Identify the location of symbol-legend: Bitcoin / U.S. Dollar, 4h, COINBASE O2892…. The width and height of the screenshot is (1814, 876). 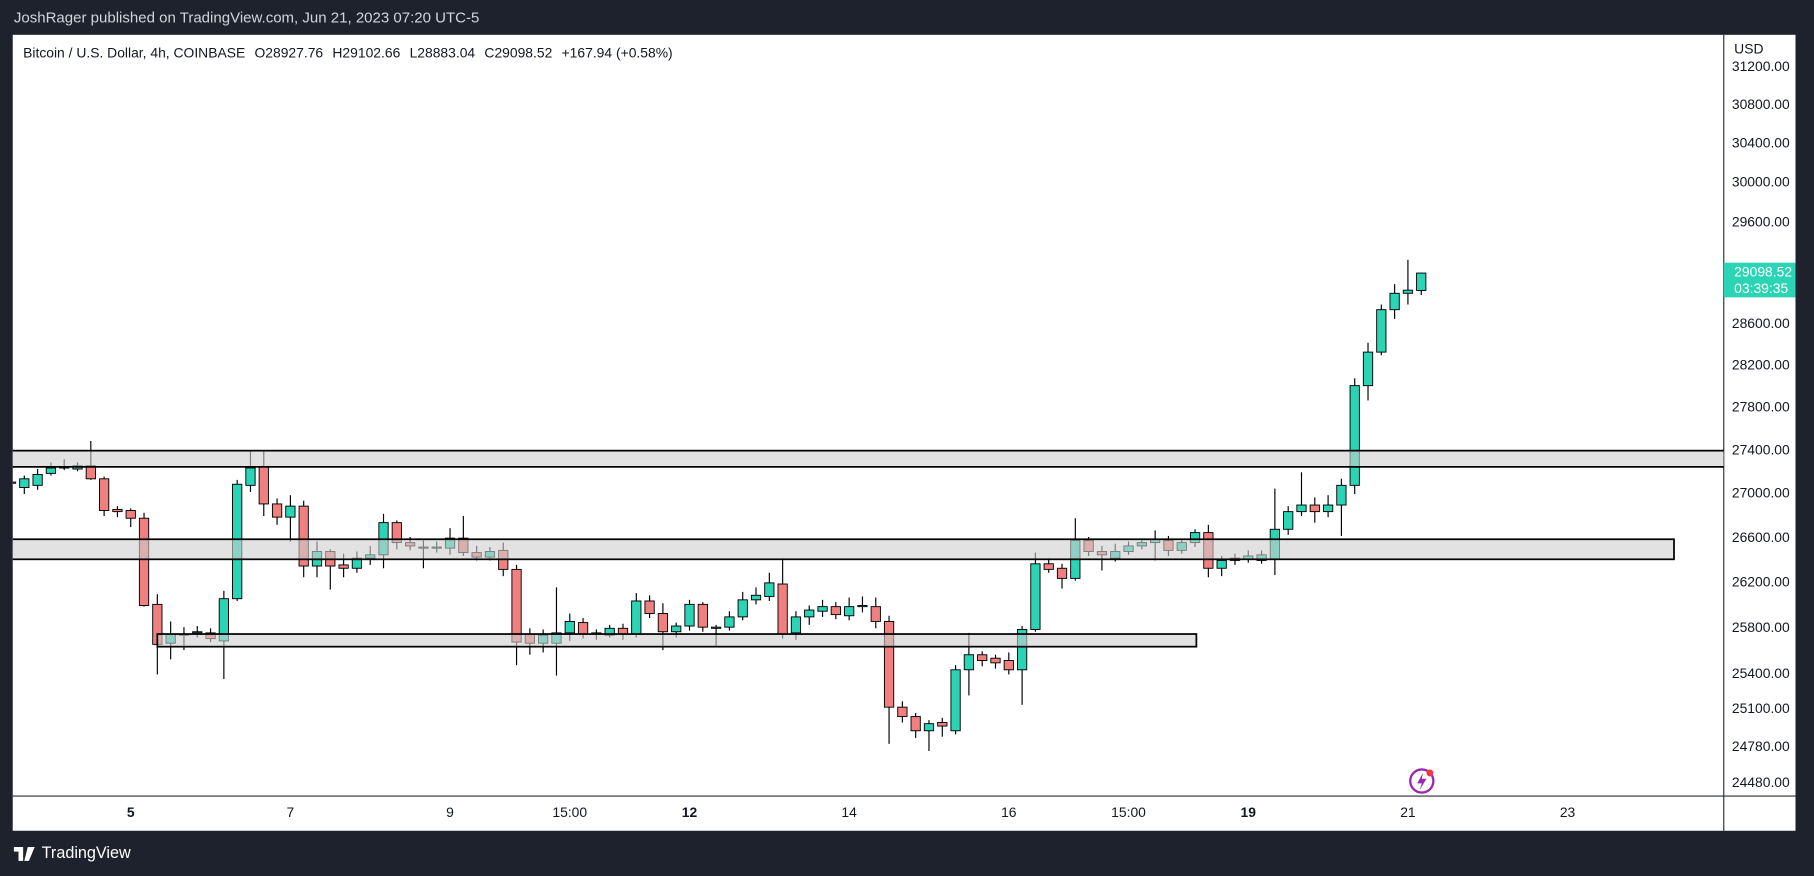
(348, 52).